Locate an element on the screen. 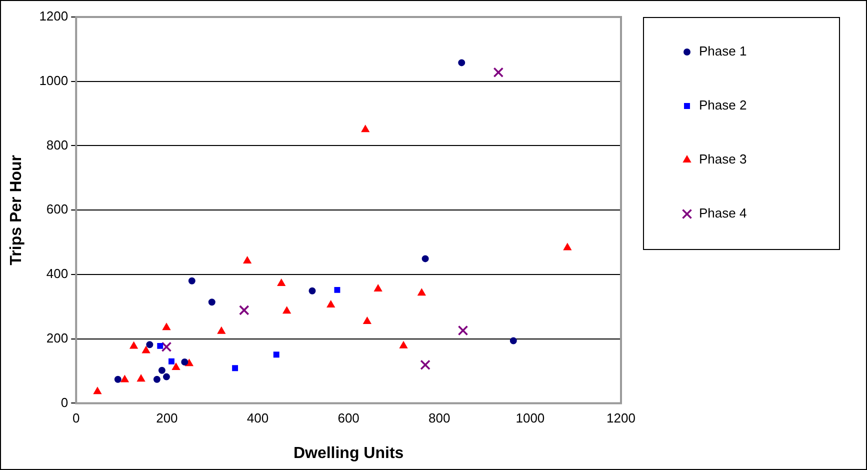 Image resolution: width=867 pixels, height=470 pixels. y-tick-label: 0 is located at coordinates (64, 402).